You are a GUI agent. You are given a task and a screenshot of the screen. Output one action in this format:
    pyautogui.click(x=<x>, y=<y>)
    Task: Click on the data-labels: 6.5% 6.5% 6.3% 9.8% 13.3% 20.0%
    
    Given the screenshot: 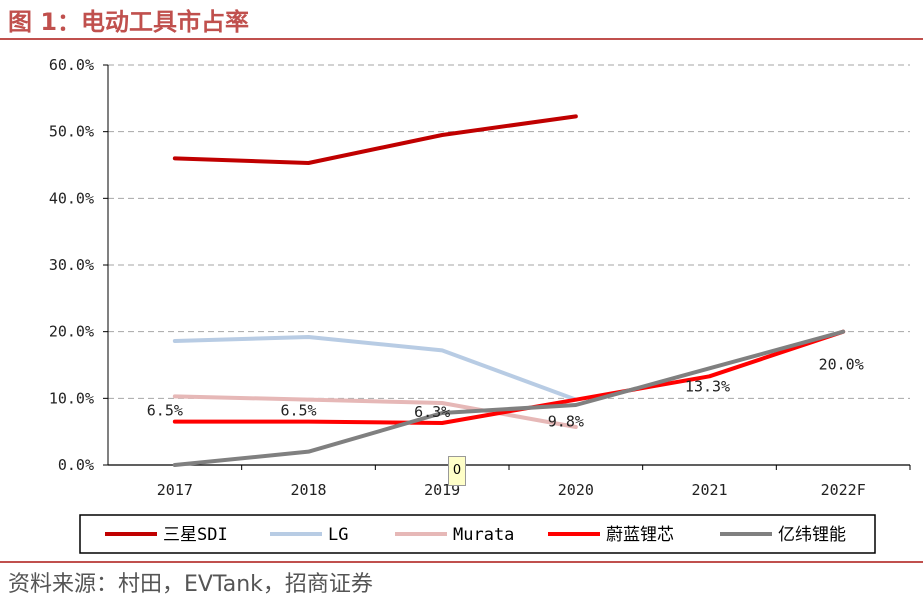 What is the action you would take?
    pyautogui.click(x=505, y=393)
    